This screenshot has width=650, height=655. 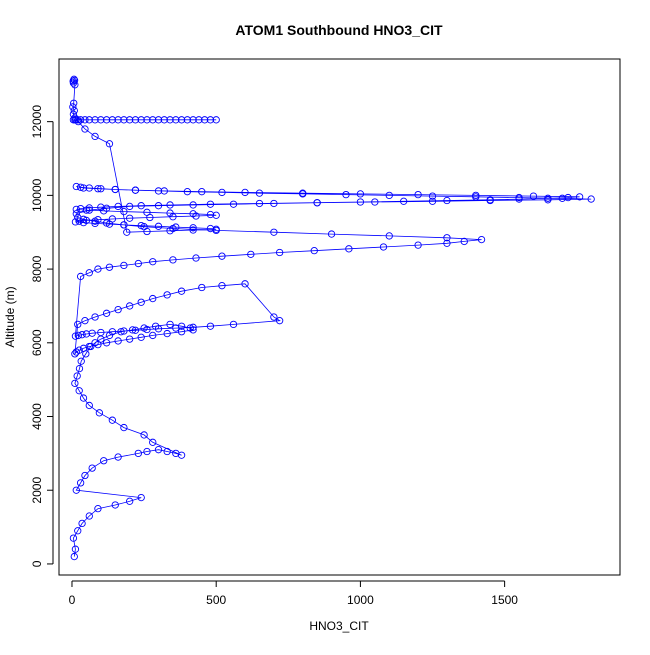 What do you see at coordinates (216, 600) in the screenshot?
I see `x-tick-label: 500` at bounding box center [216, 600].